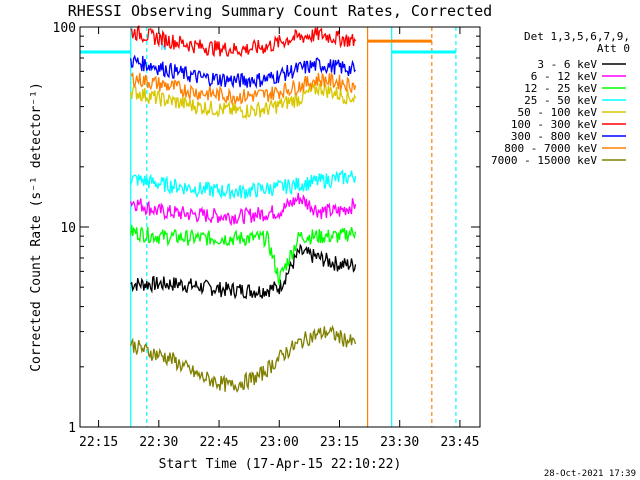 The image size is (640, 480). I want to click on legend-label: 7000 - 15000 keV, so click(544, 160).